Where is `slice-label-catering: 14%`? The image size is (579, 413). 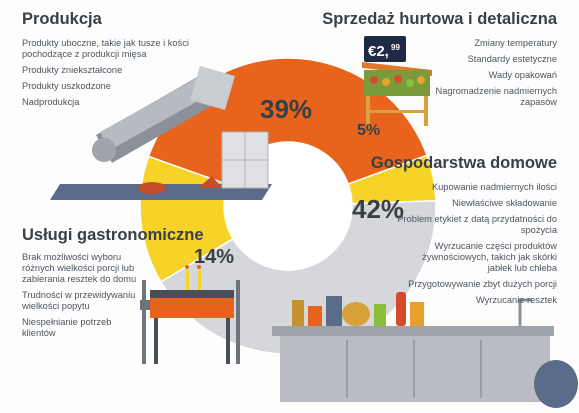 slice-label-catering: 14% is located at coordinates (214, 257).